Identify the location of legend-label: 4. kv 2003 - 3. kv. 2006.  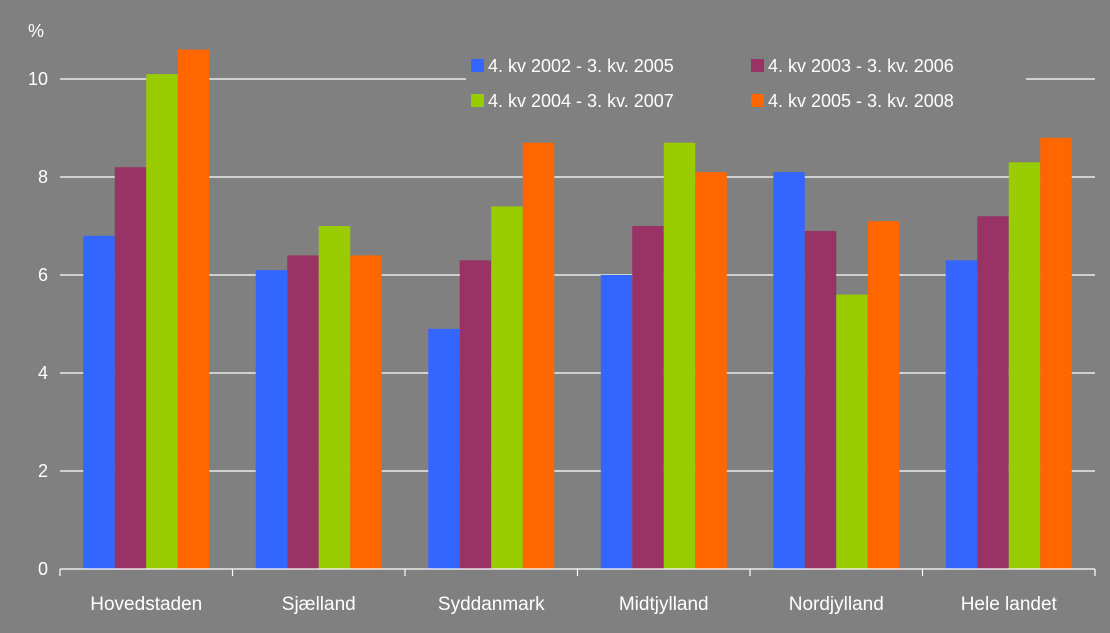
(861, 66).